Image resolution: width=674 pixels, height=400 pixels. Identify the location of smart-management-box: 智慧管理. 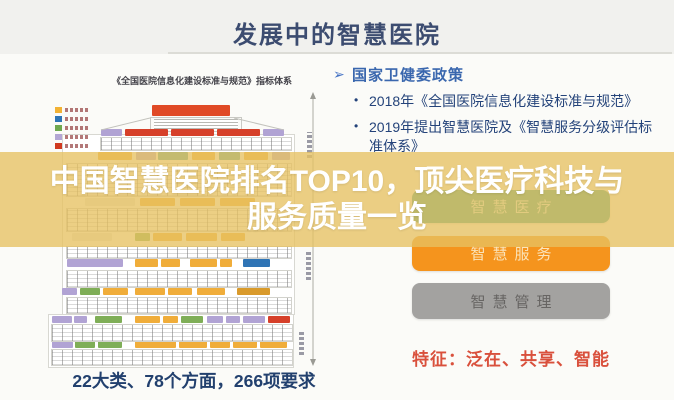
(511, 301).